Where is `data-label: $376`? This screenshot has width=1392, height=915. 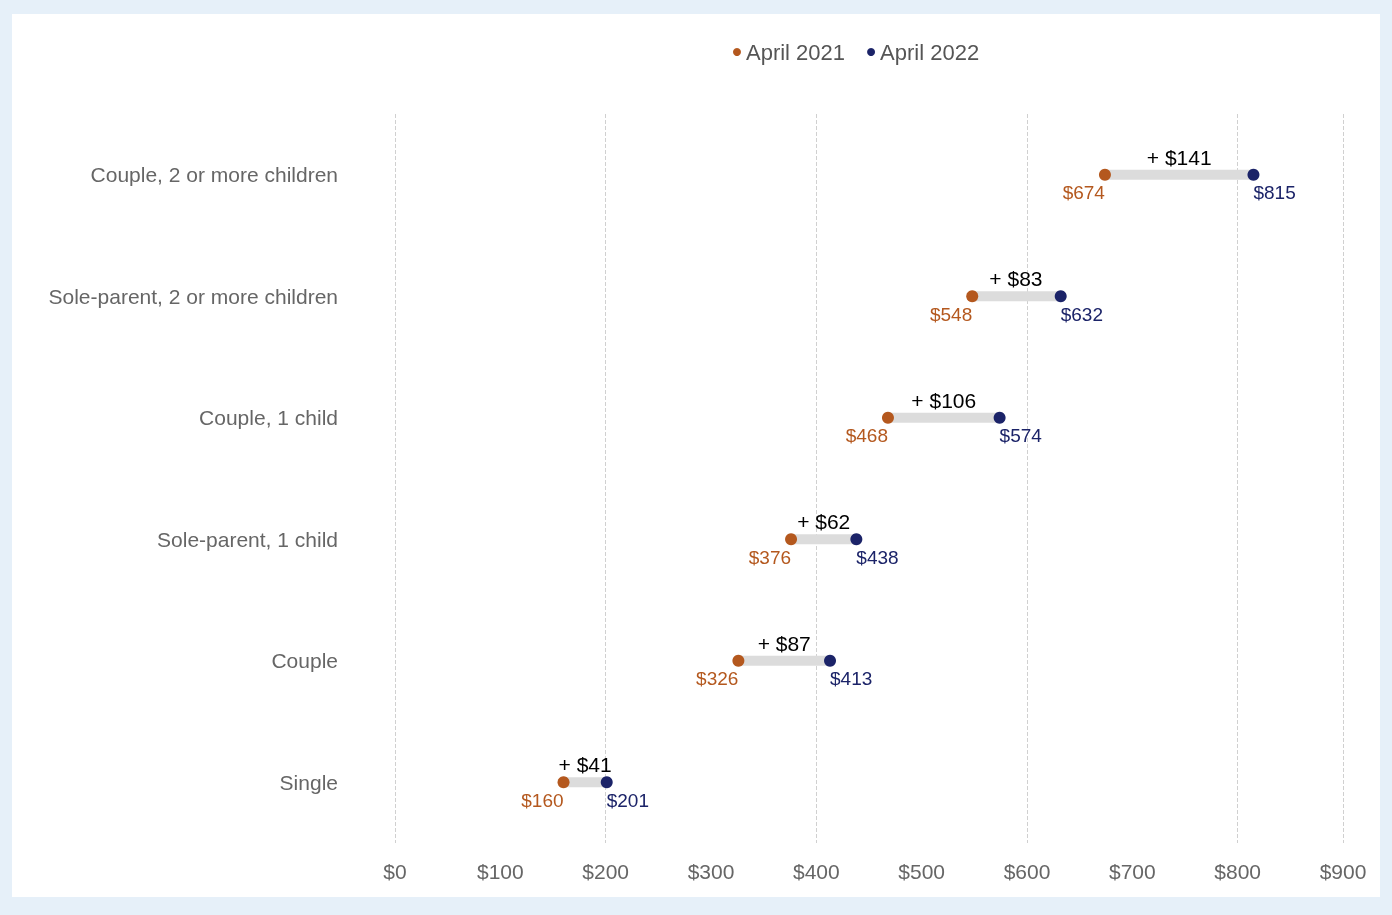
data-label: $376 is located at coordinates (770, 557).